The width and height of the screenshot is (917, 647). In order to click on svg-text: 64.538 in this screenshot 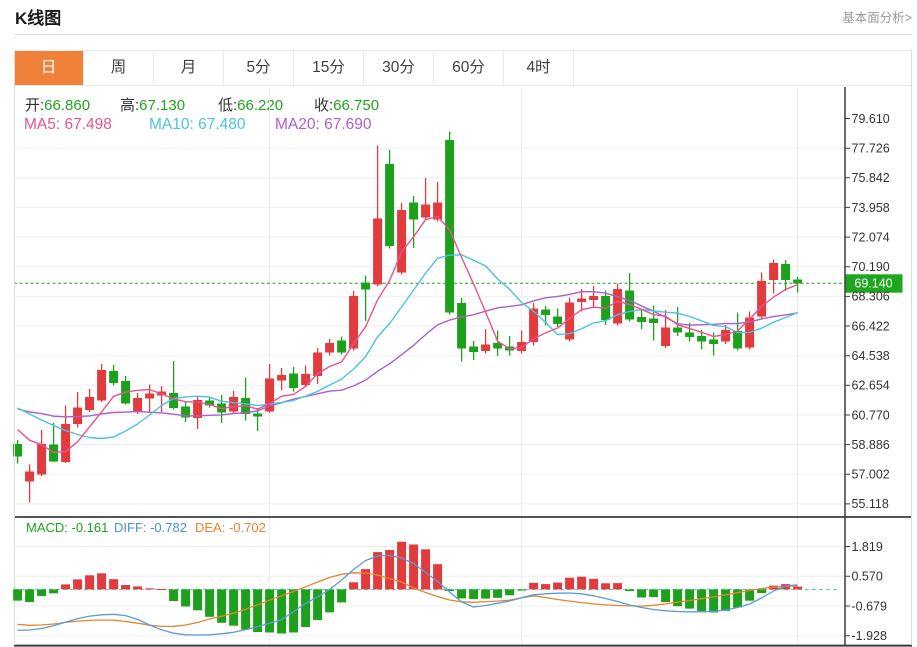, I will do `click(871, 356)`.